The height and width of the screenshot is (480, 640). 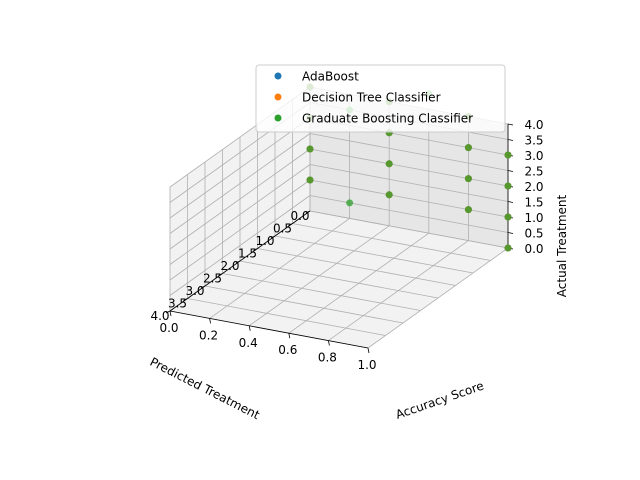 What do you see at coordinates (278, 118) in the screenshot?
I see `legend-marker-graduate-boosting` at bounding box center [278, 118].